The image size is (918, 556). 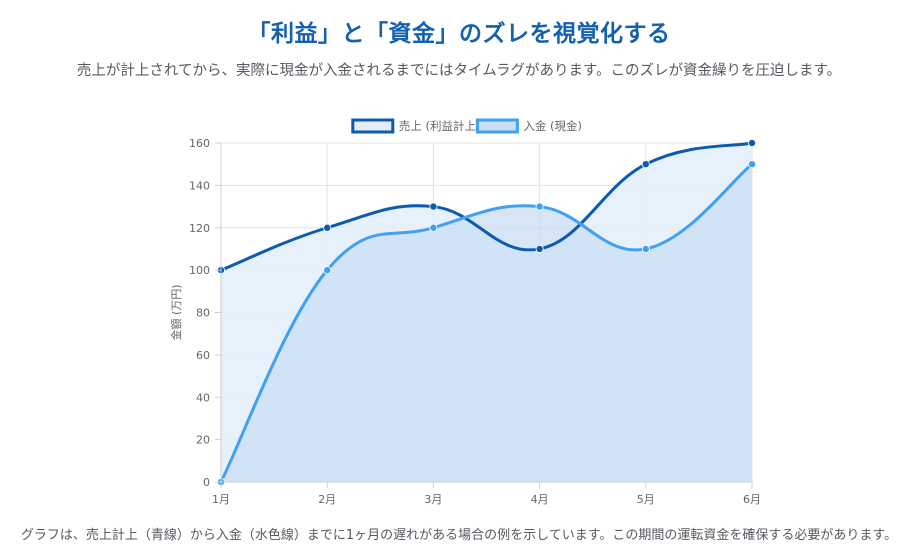 What do you see at coordinates (203, 355) in the screenshot?
I see `y-tick-label: 60` at bounding box center [203, 355].